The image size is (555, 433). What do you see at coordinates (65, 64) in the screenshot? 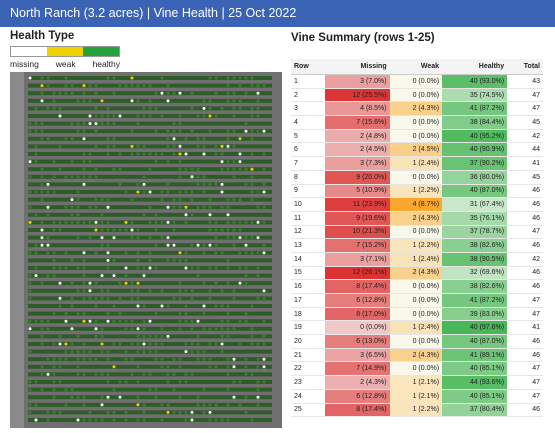
I see `legend-labels: missing weak healthy` at bounding box center [65, 64].